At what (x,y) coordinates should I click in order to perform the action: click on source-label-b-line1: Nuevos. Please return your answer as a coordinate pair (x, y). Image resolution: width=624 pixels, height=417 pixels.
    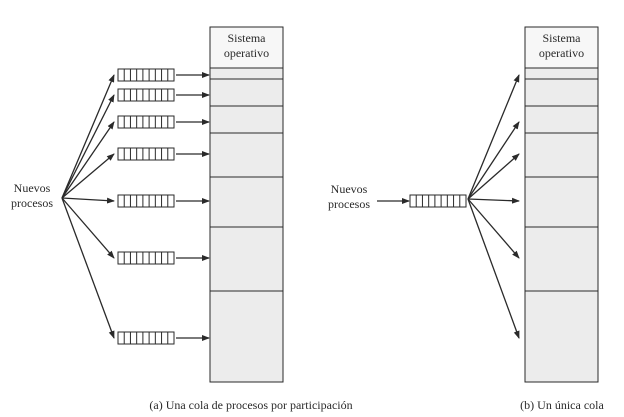
    Looking at the image, I should click on (349, 189).